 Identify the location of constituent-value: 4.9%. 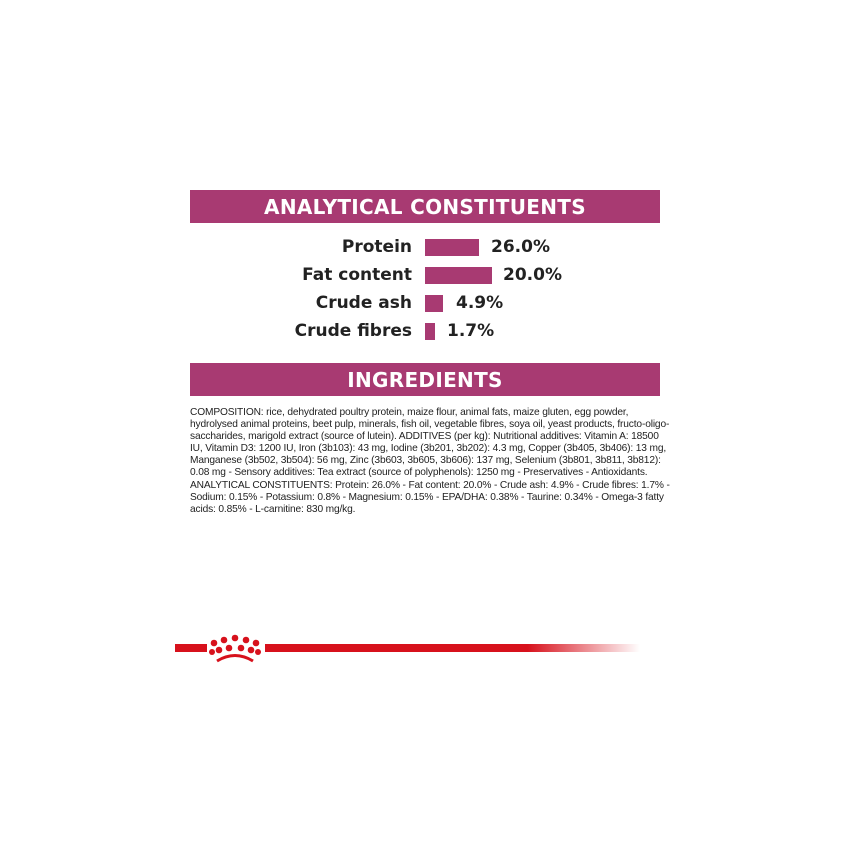
(480, 303).